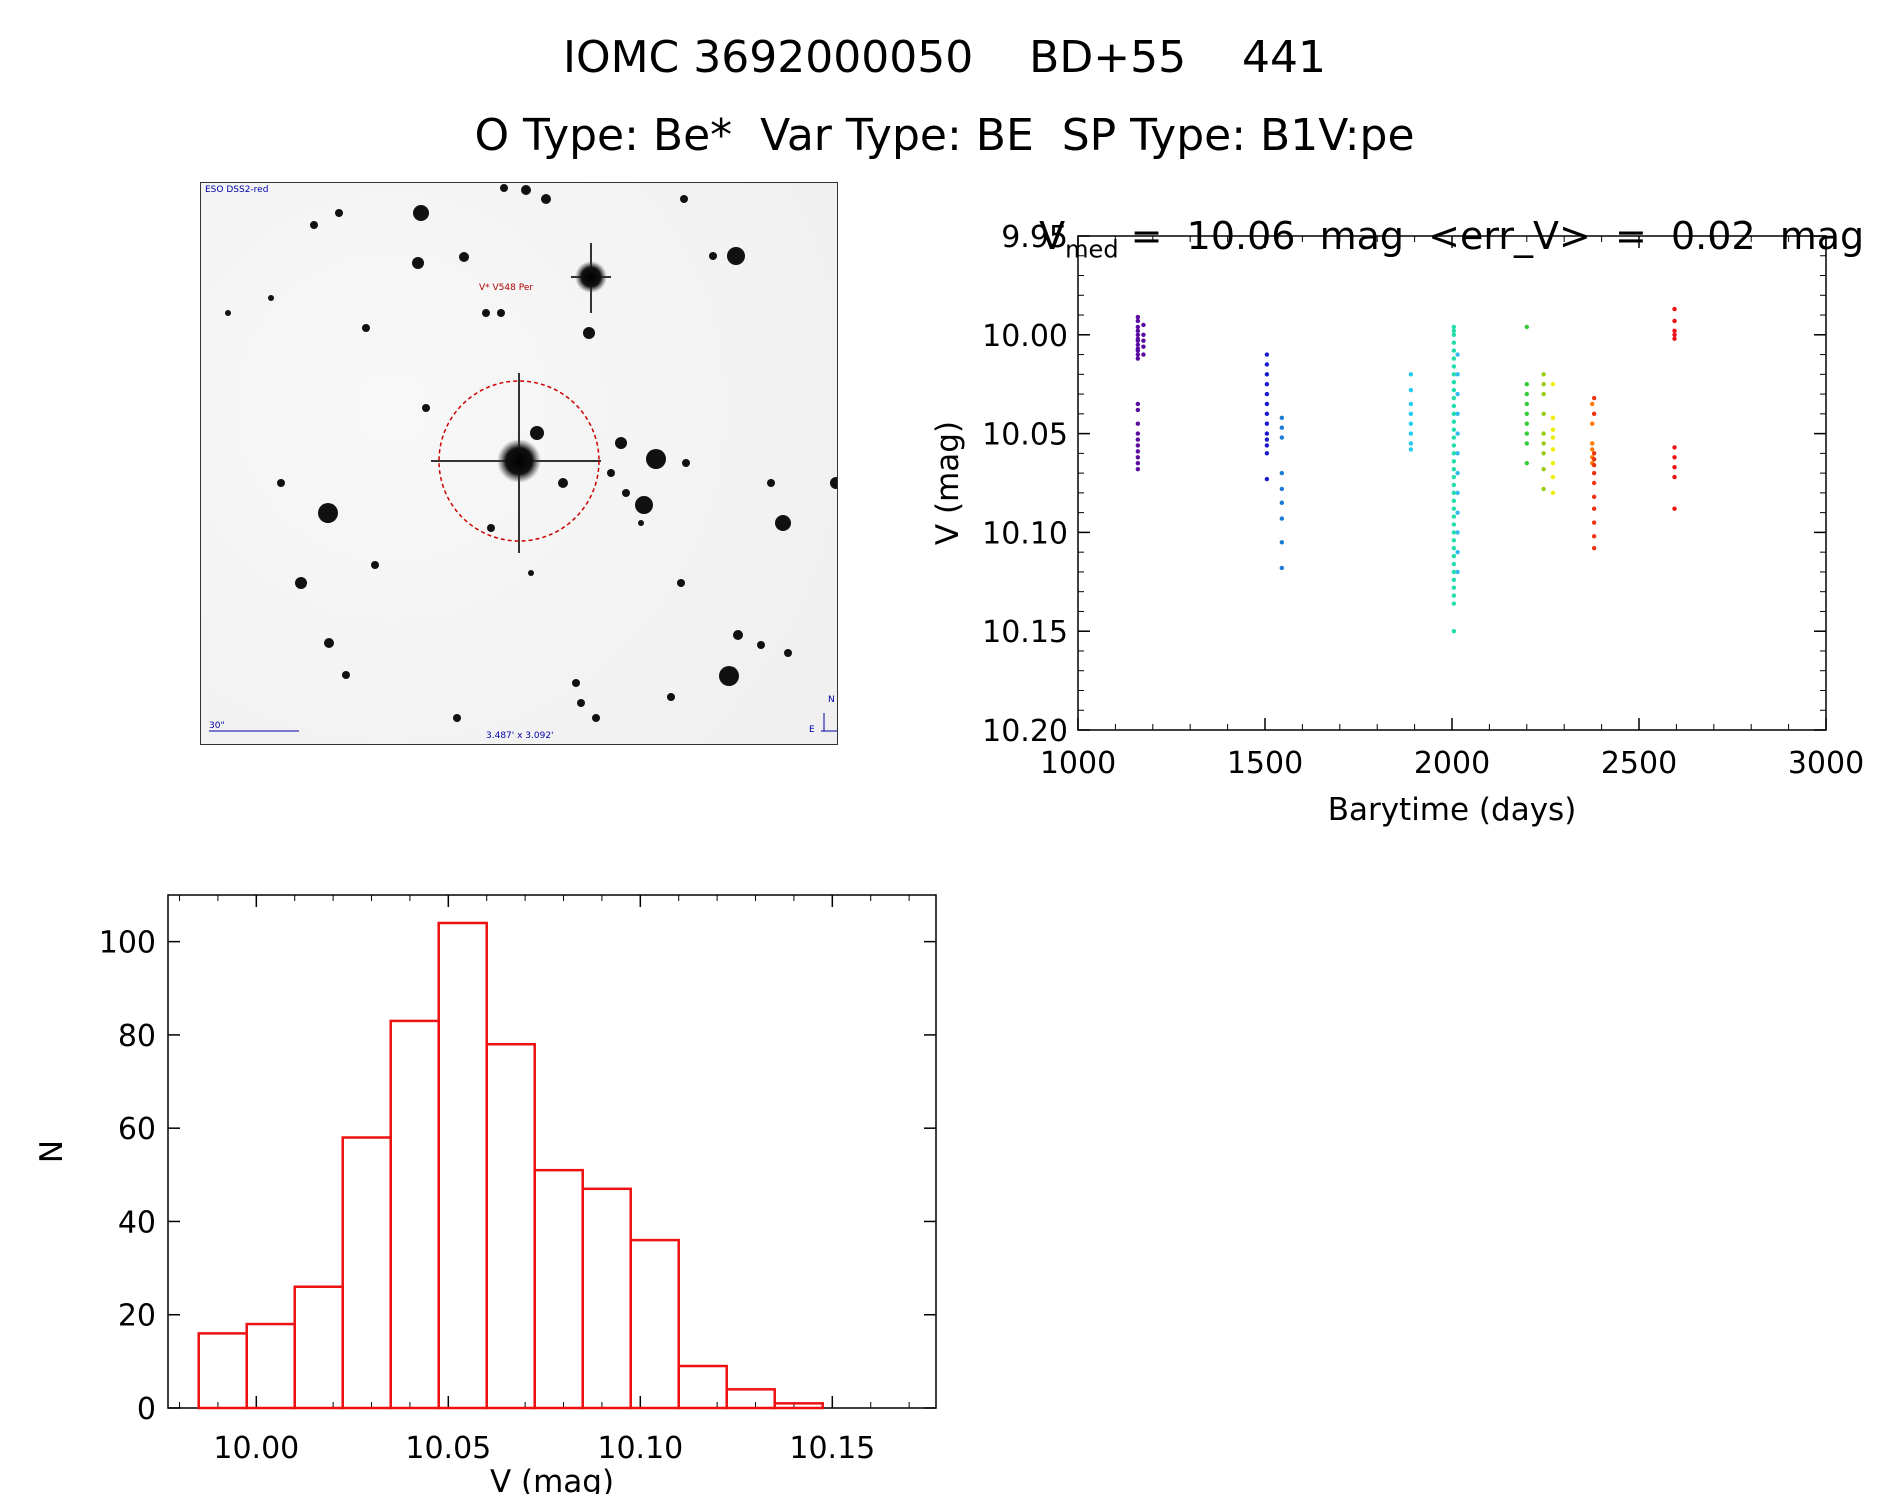 The width and height of the screenshot is (1889, 1494). I want to click on hist-x-tick-label: 10.00, so click(256, 1448).